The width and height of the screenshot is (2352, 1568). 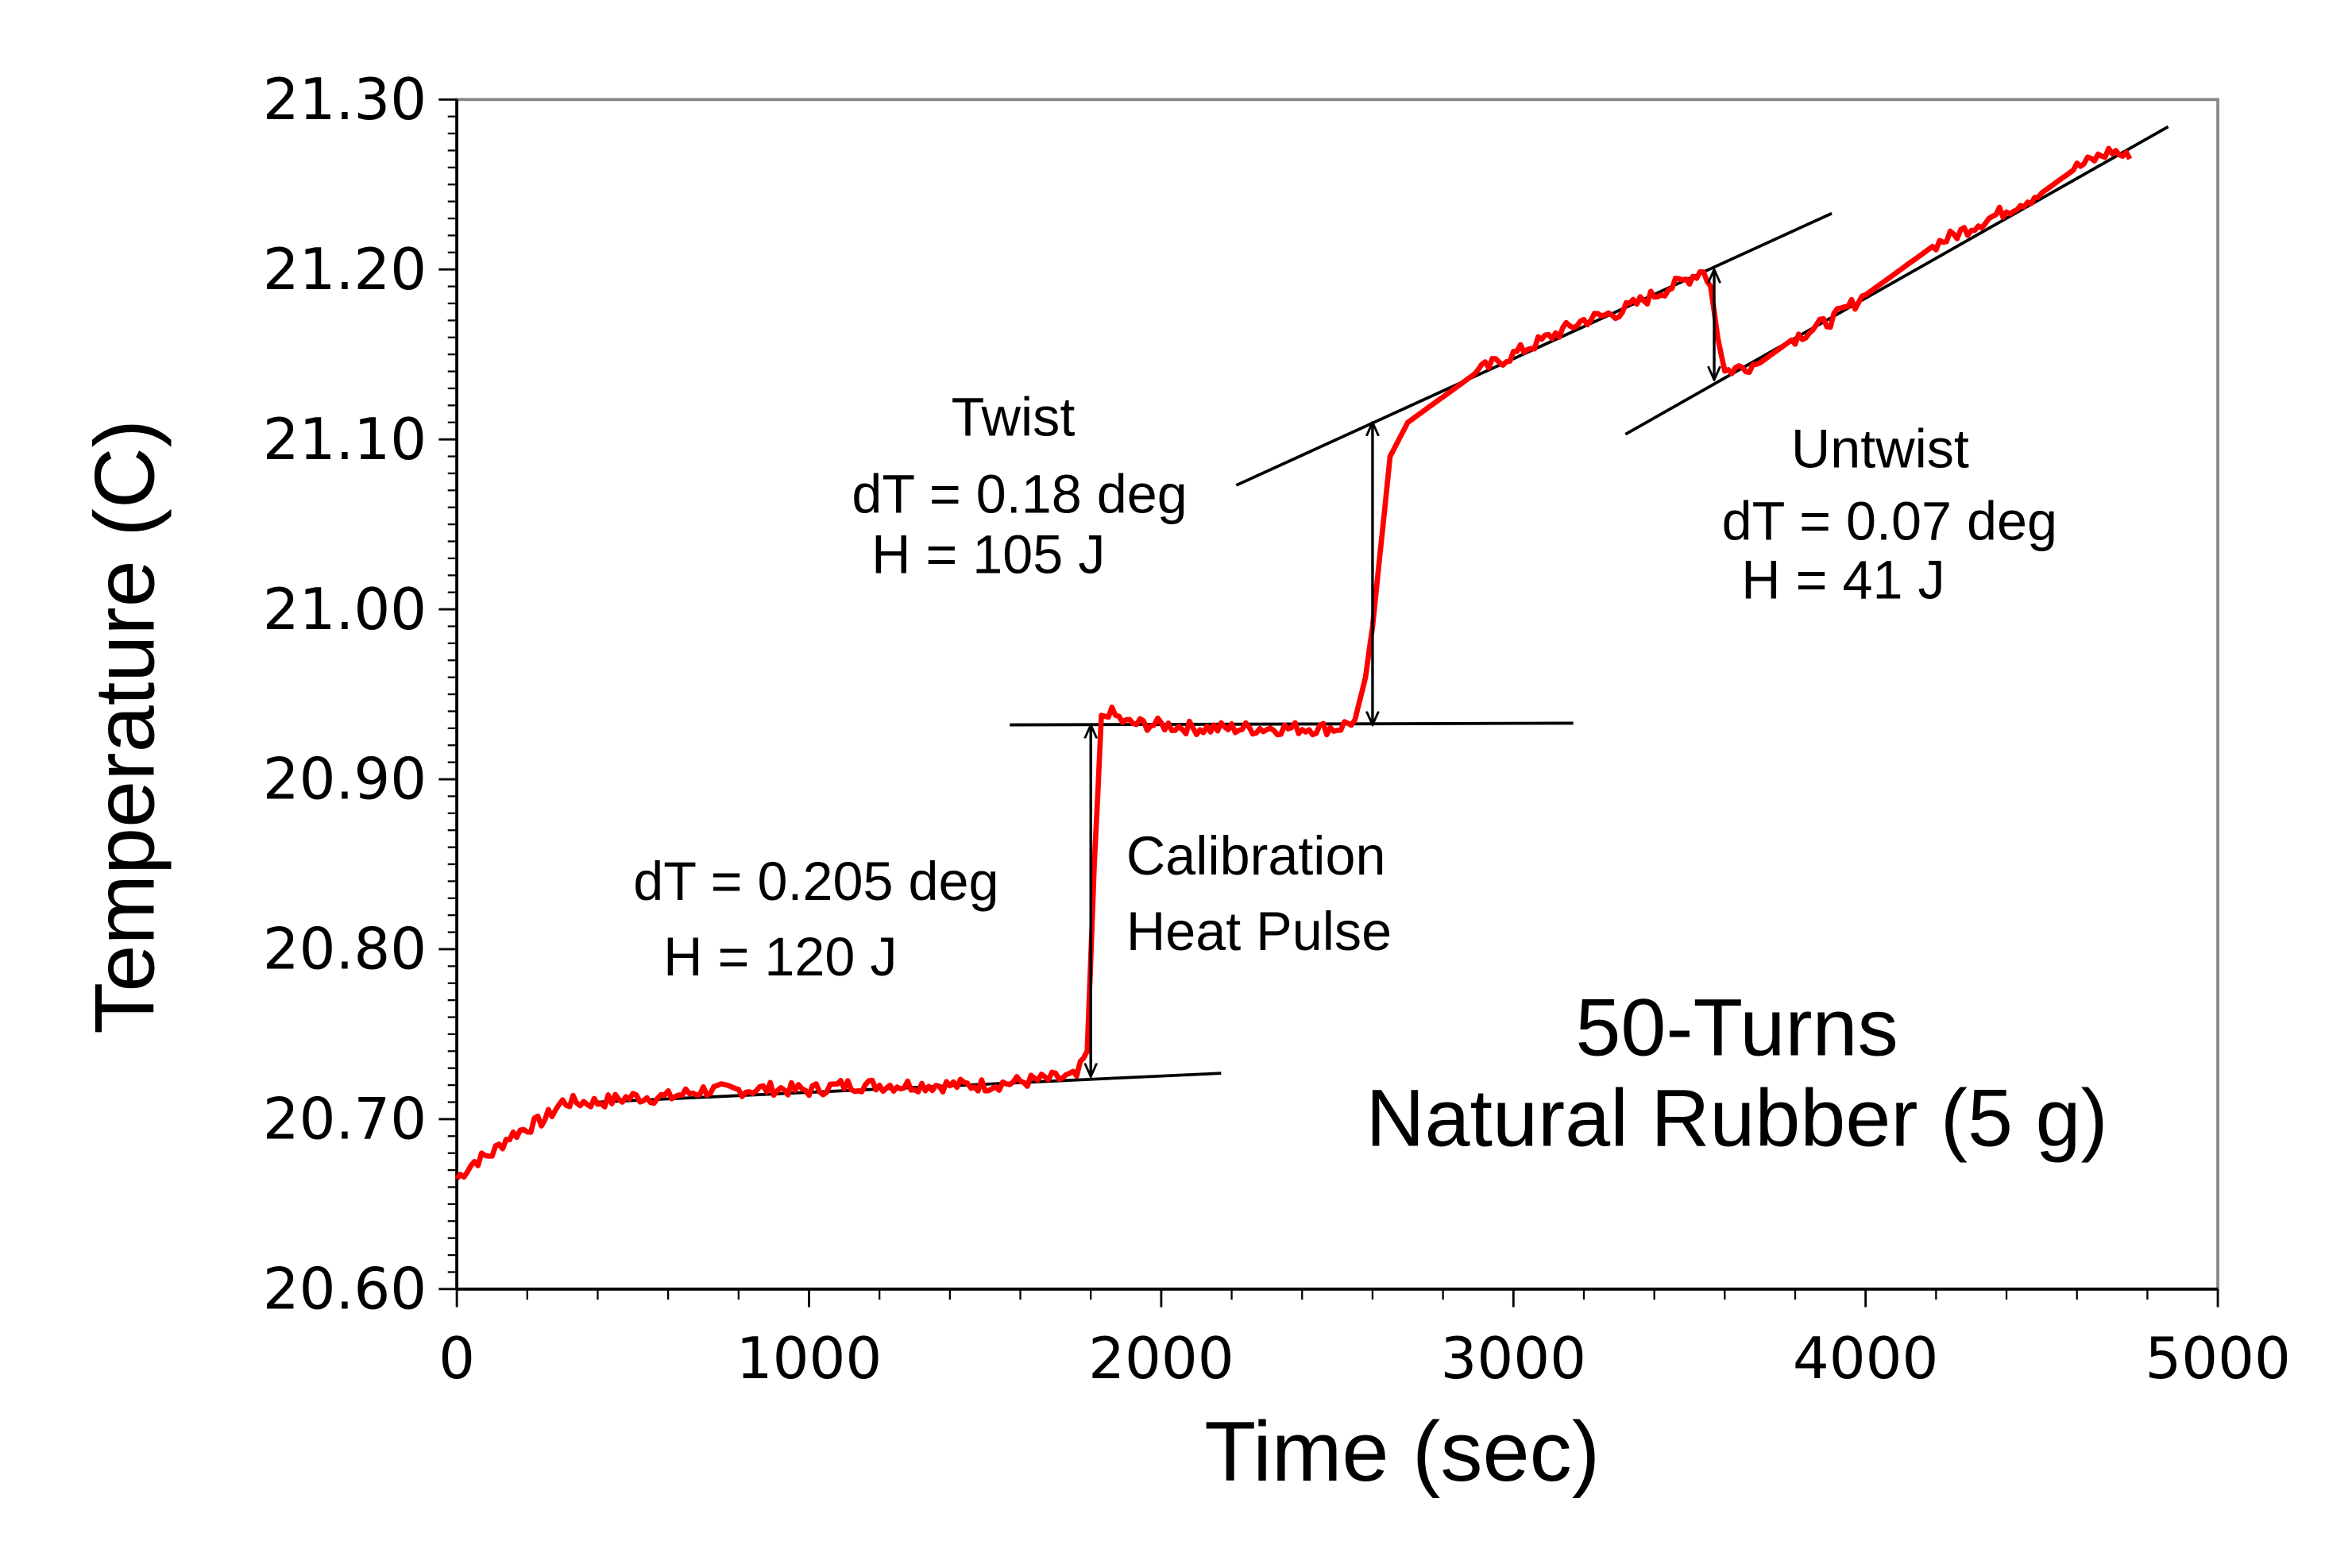 I want to click on x-tick-label: 5000, so click(x=2218, y=1359).